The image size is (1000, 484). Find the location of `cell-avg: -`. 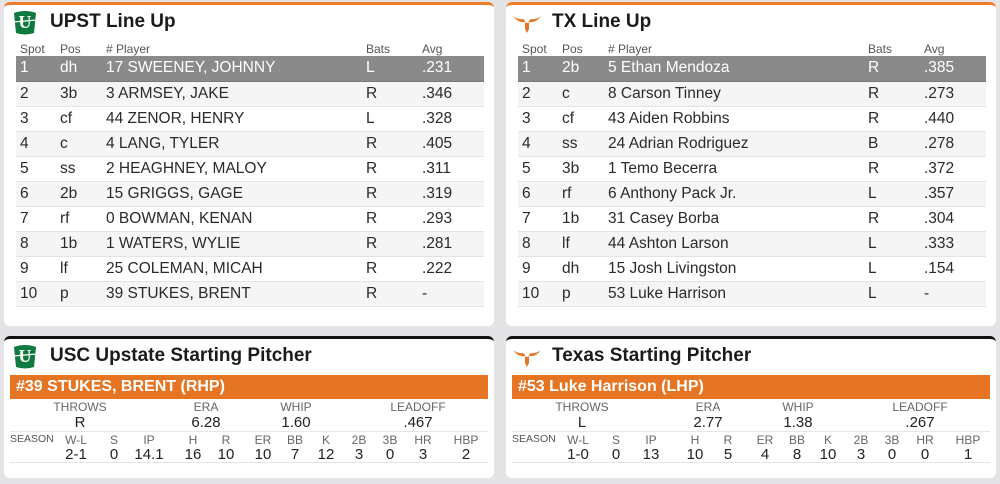

cell-avg: - is located at coordinates (453, 294).